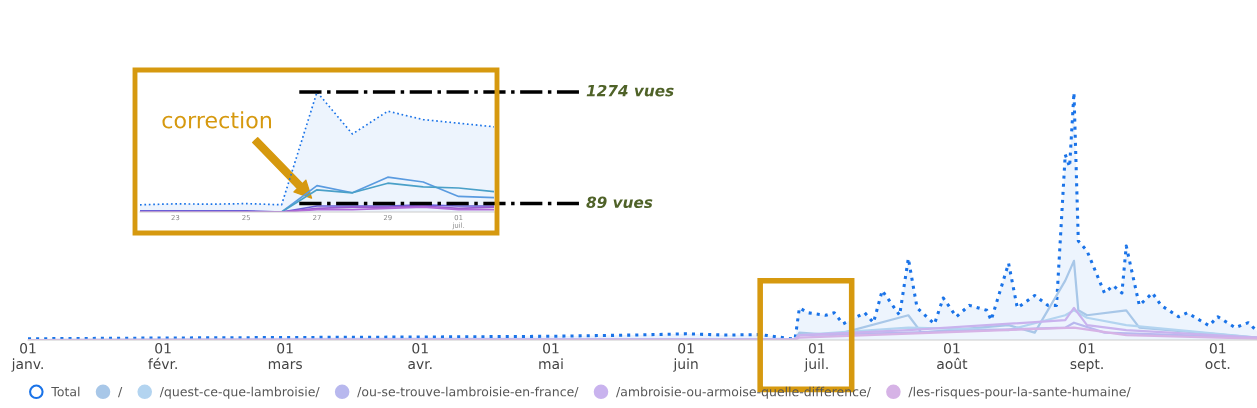 This screenshot has height=408, width=1257. Describe the element at coordinates (952, 356) in the screenshot. I see `x-tick-label: 01 août` at that location.